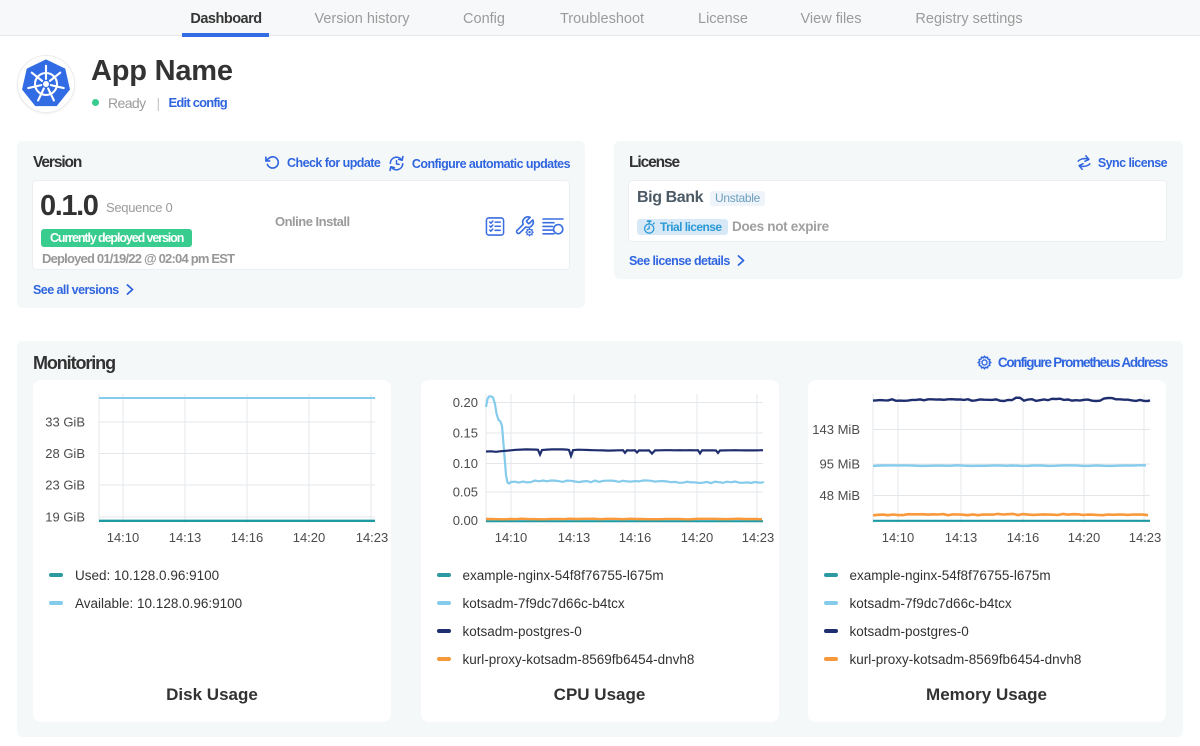 The width and height of the screenshot is (1200, 746). I want to click on svg-text: 0.10, so click(464, 463).